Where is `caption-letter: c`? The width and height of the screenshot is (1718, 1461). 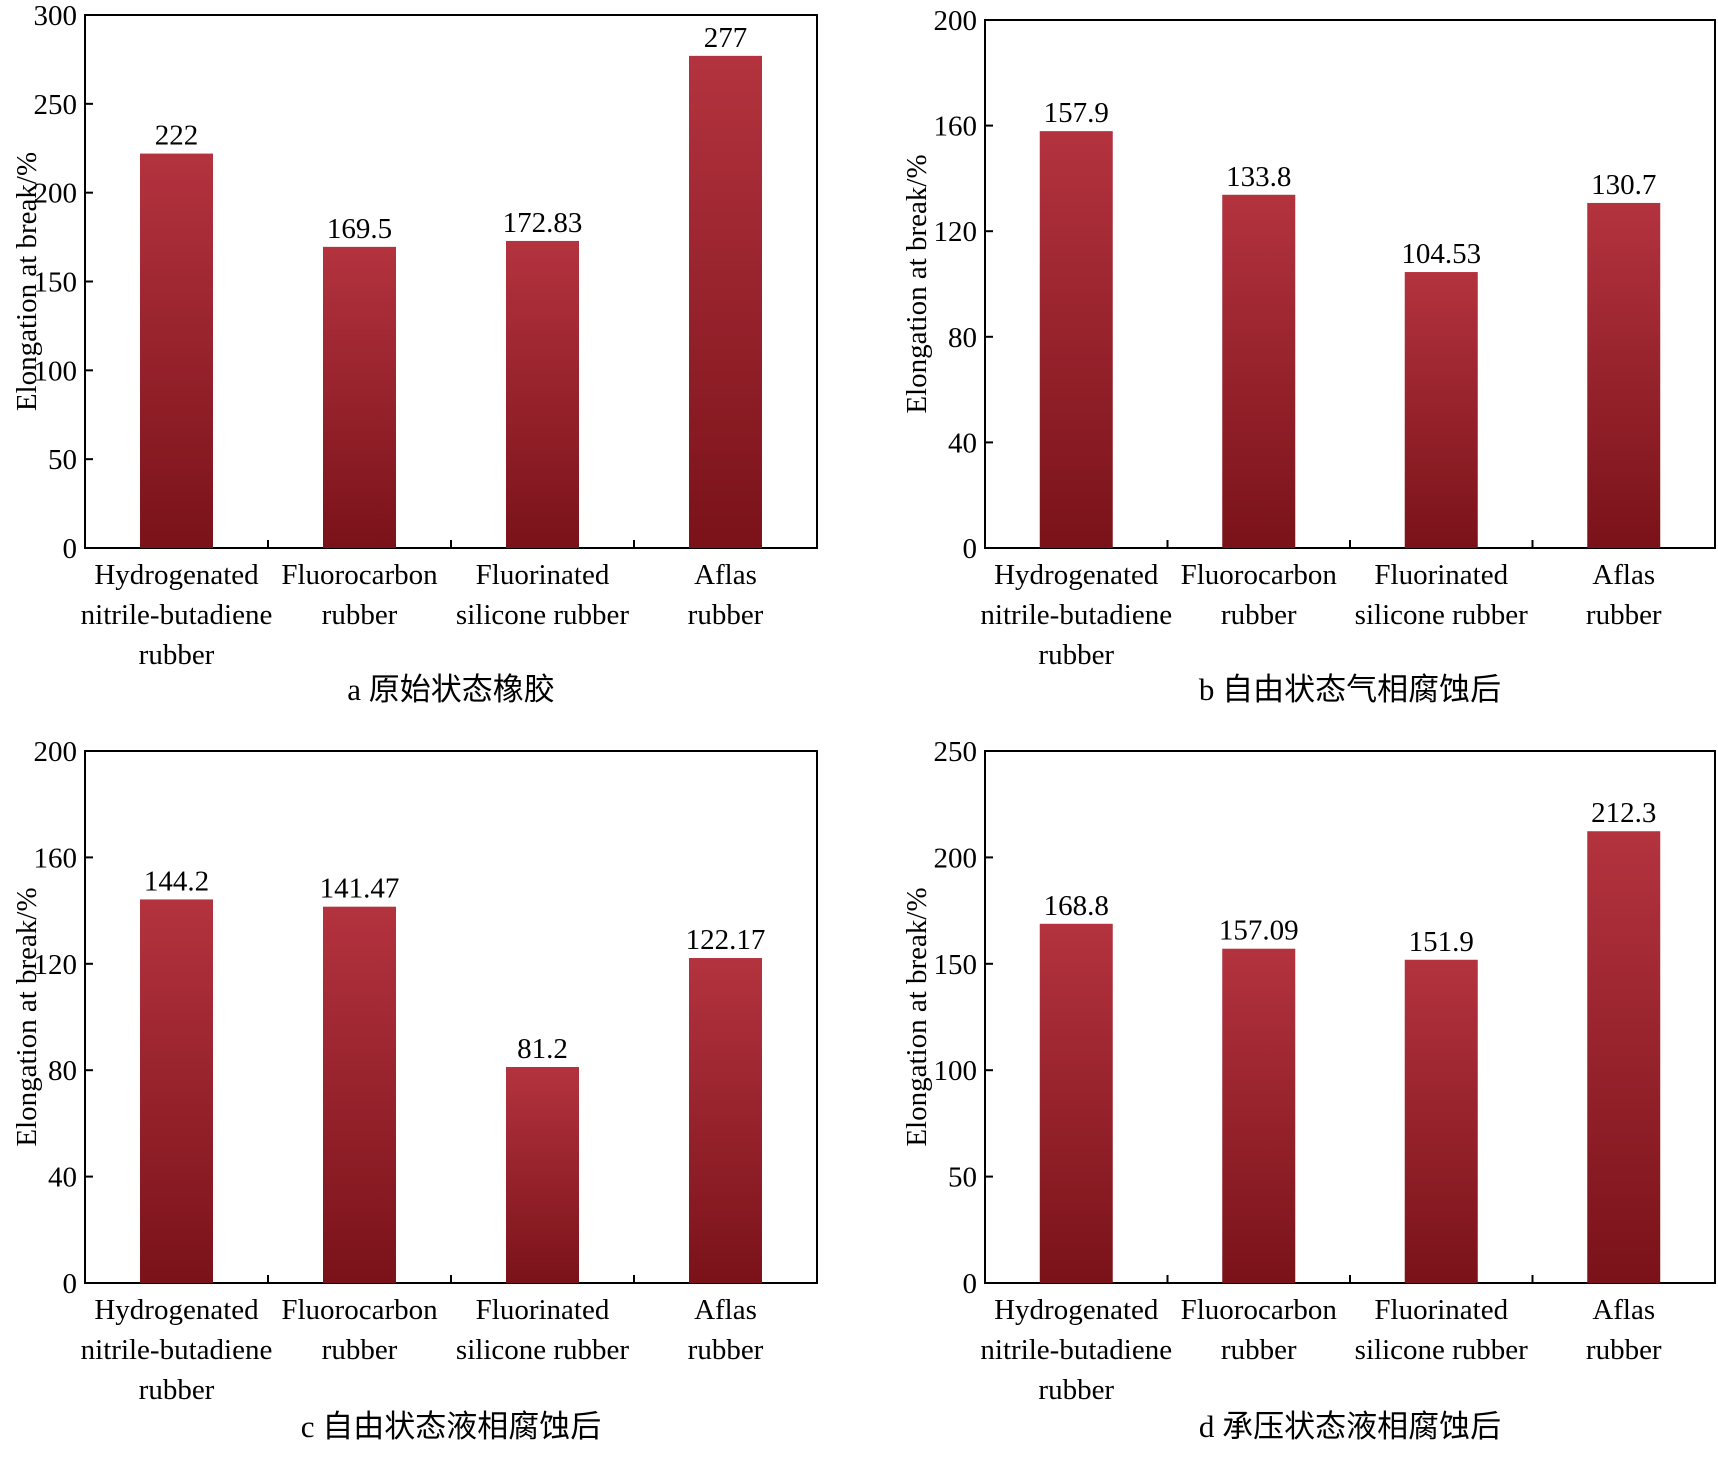 caption-letter: c is located at coordinates (312, 1426).